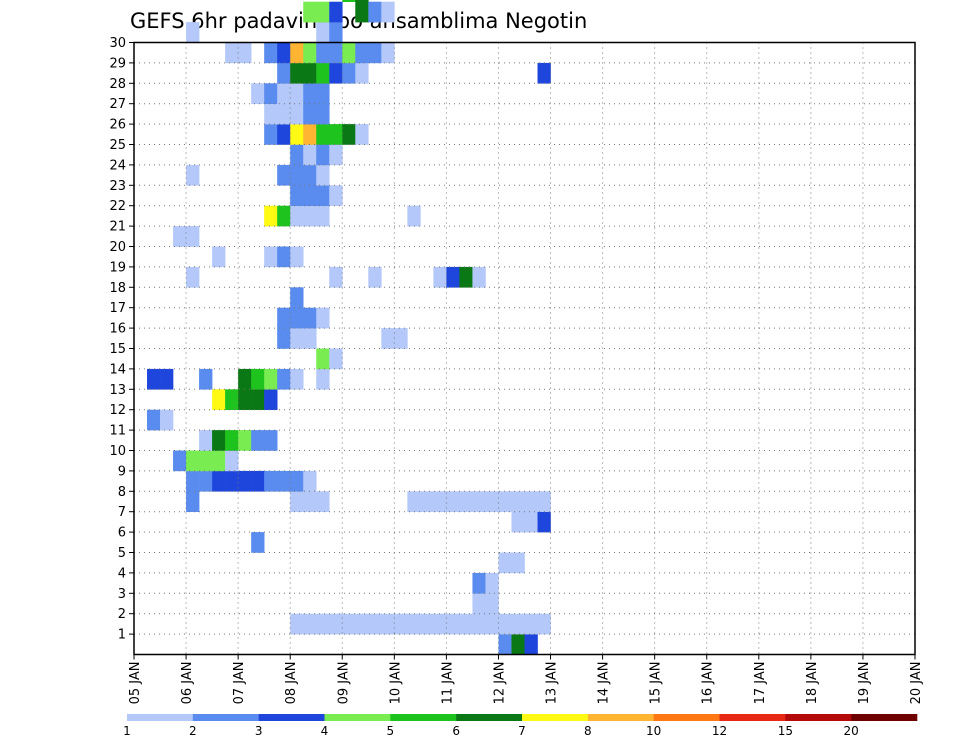 Image resolution: width=960 pixels, height=742 pixels. Describe the element at coordinates (187, 683) in the screenshot. I see `x-tick-label: 06 JAN` at that location.